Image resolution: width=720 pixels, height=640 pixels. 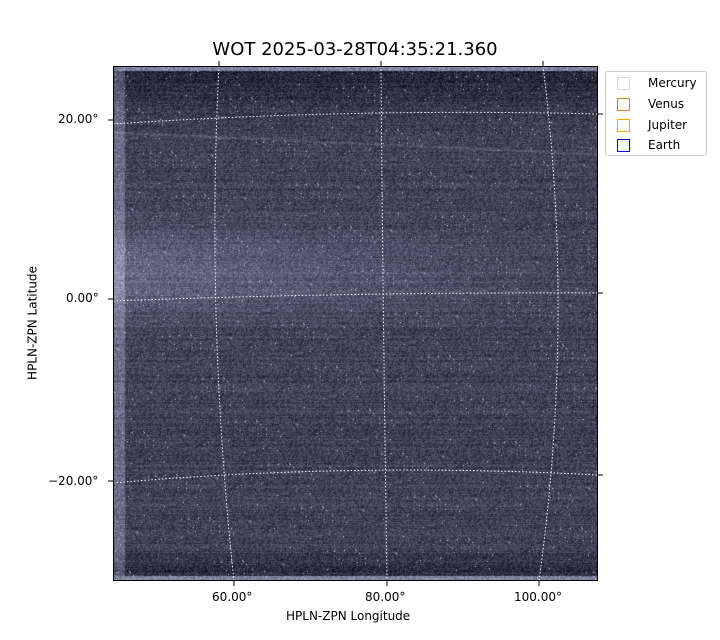 What do you see at coordinates (78, 119) in the screenshot?
I see `y-tick-label: 20.00°` at bounding box center [78, 119].